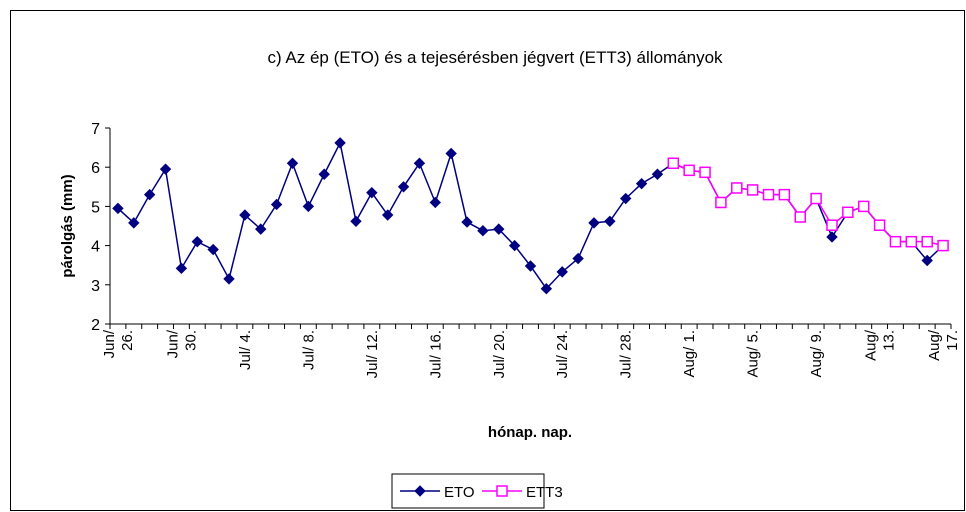  What do you see at coordinates (952, 340) in the screenshot?
I see `x-tick-label-line: 17.` at bounding box center [952, 340].